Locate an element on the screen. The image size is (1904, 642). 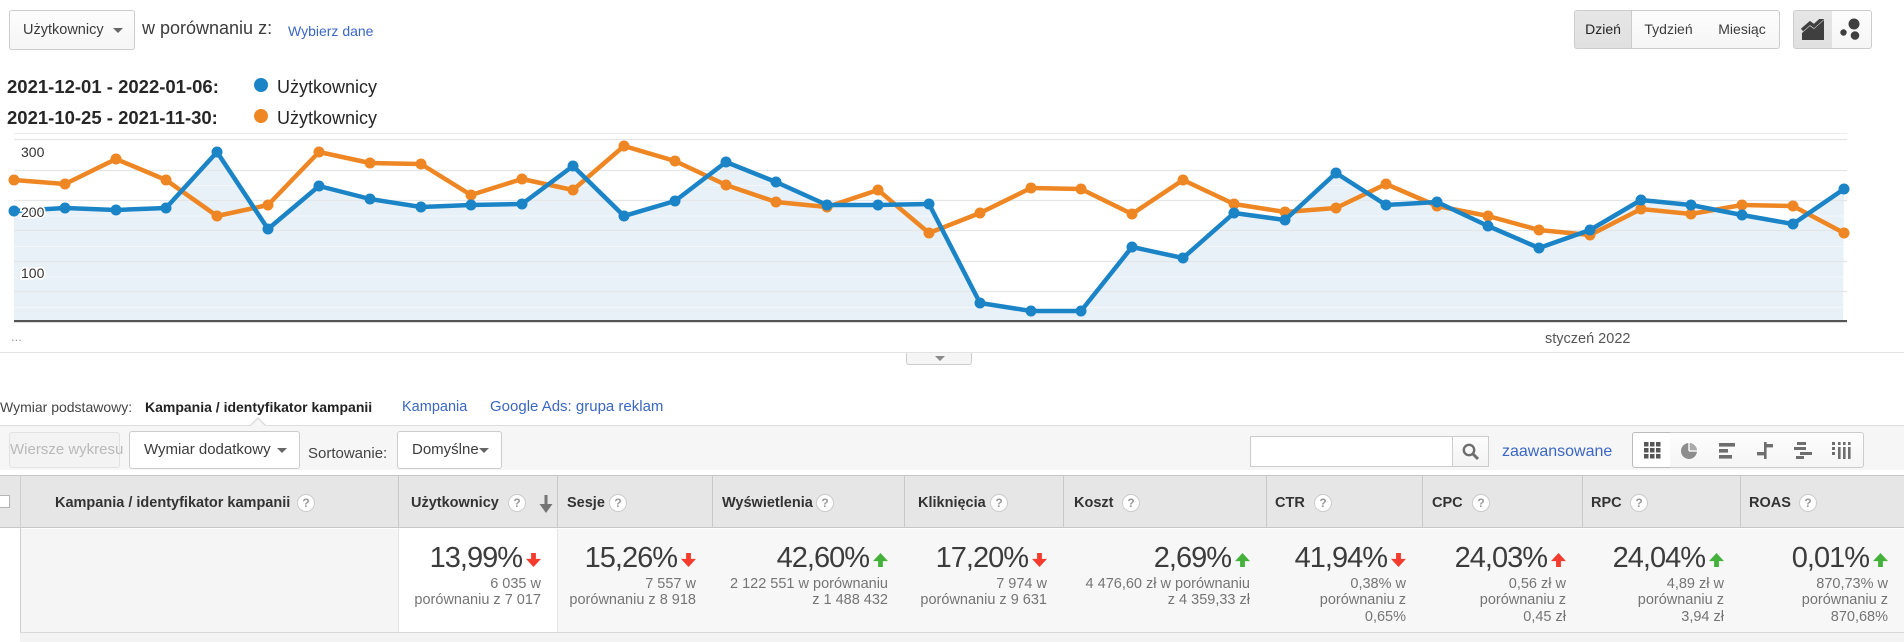
svg-text: 200 is located at coordinates (33, 212).